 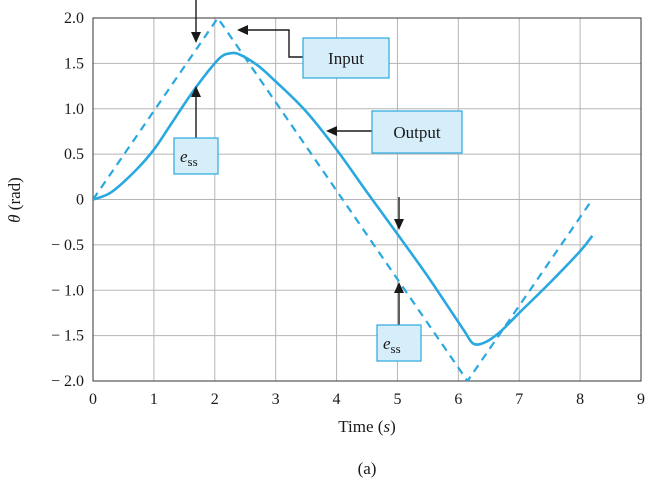 I want to click on output-callout: Output, so click(x=417, y=132).